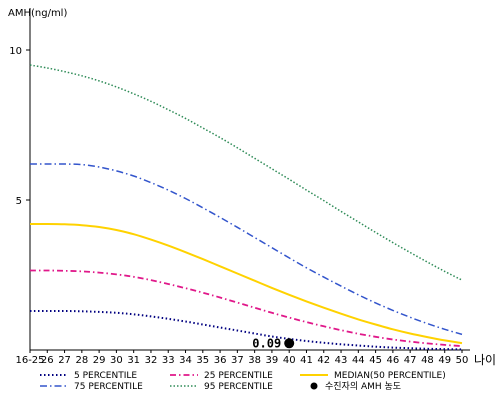 This screenshot has width=500, height=400. What do you see at coordinates (363, 386) in the screenshot?
I see `legend-label: 수진자의 AMH 농도` at bounding box center [363, 386].